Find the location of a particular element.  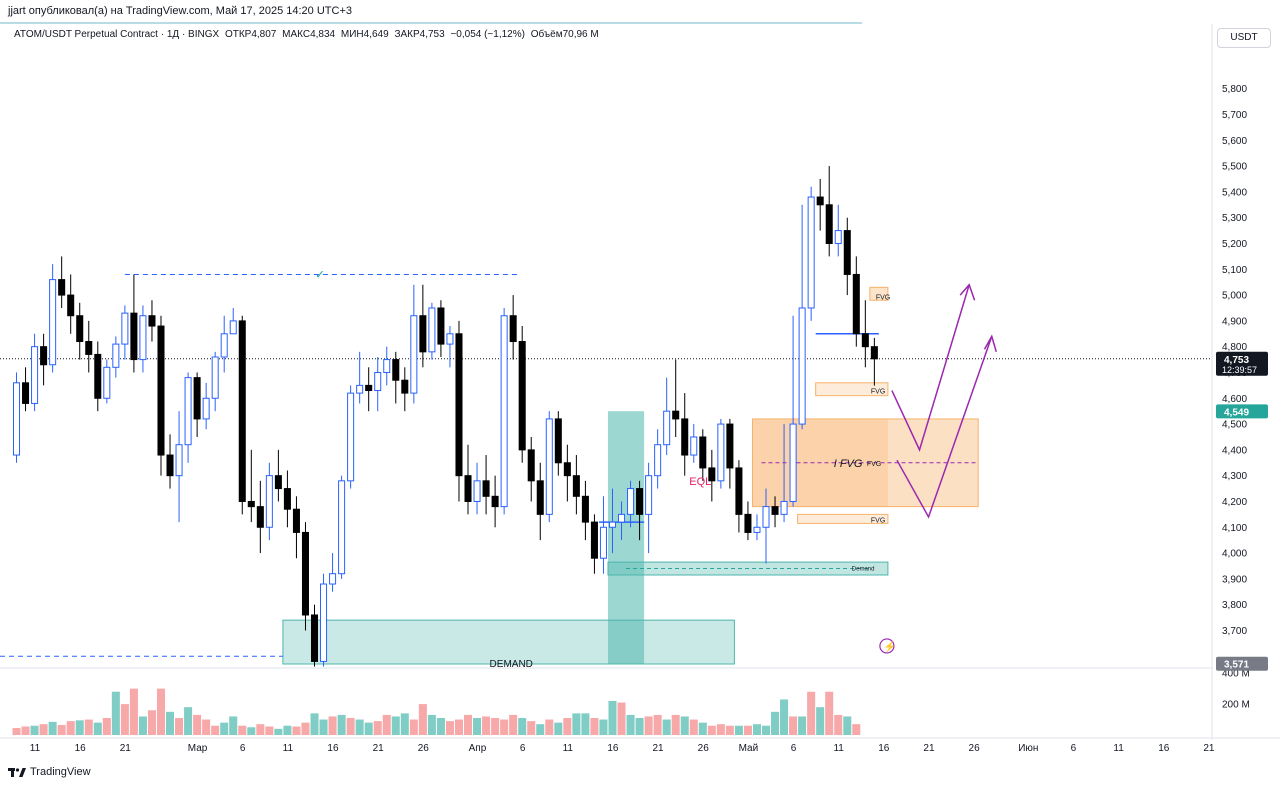

y-tick-label: 4,800 is located at coordinates (1234, 347).